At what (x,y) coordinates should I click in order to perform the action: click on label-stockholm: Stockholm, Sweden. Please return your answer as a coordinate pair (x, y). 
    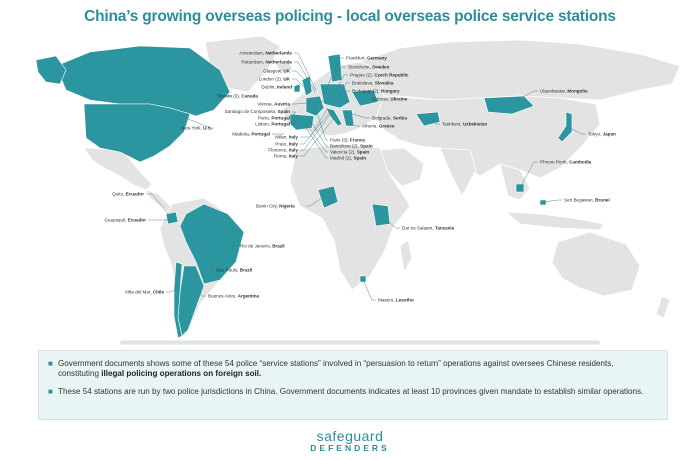
    Looking at the image, I should click on (369, 67).